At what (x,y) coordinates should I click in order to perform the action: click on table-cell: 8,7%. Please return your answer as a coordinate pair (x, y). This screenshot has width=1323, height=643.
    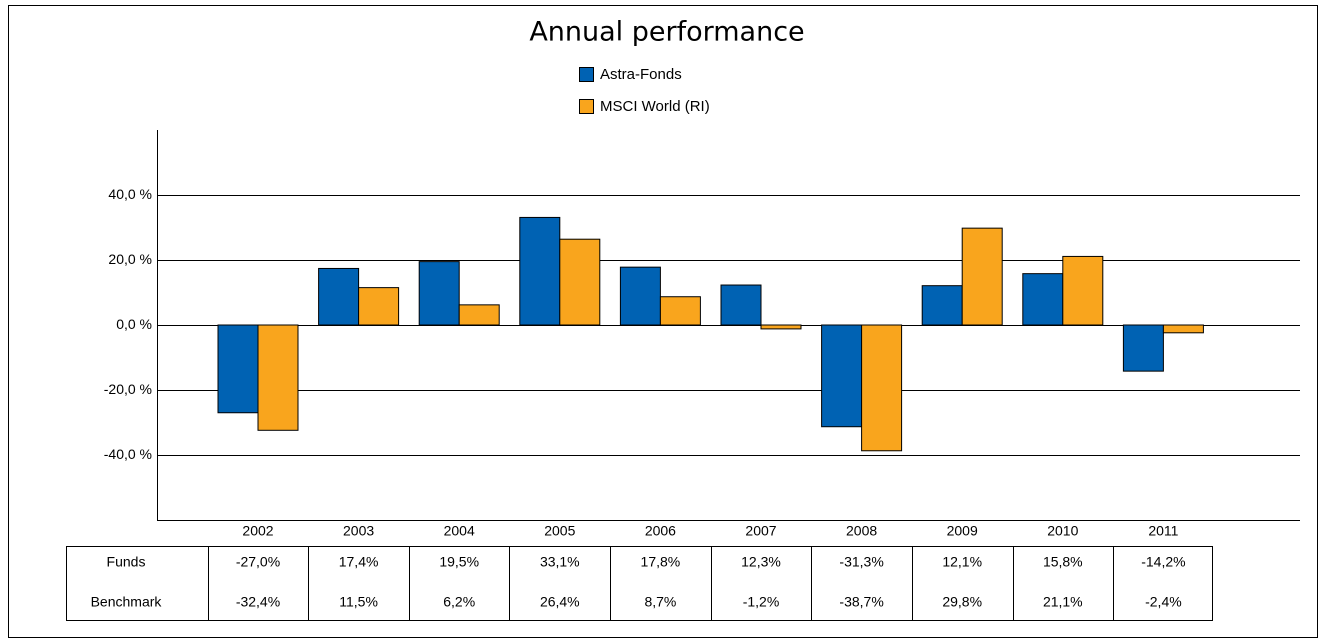
    Looking at the image, I should click on (660, 602).